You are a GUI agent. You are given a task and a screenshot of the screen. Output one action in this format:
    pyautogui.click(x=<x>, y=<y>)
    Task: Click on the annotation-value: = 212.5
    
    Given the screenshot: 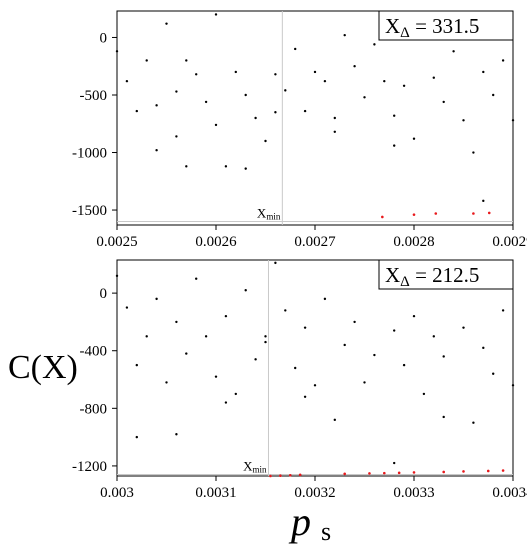 What is the action you would take?
    pyautogui.click(x=445, y=275)
    